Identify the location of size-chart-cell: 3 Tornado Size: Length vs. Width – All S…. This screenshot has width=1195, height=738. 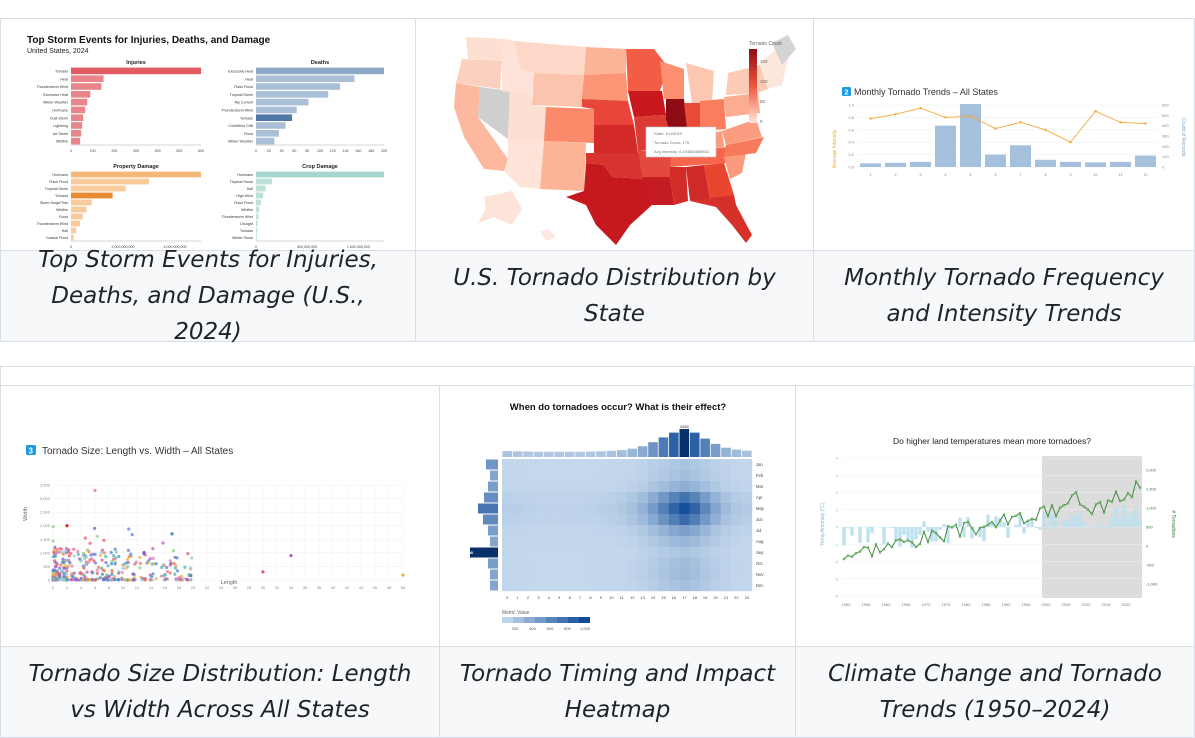
(220, 516).